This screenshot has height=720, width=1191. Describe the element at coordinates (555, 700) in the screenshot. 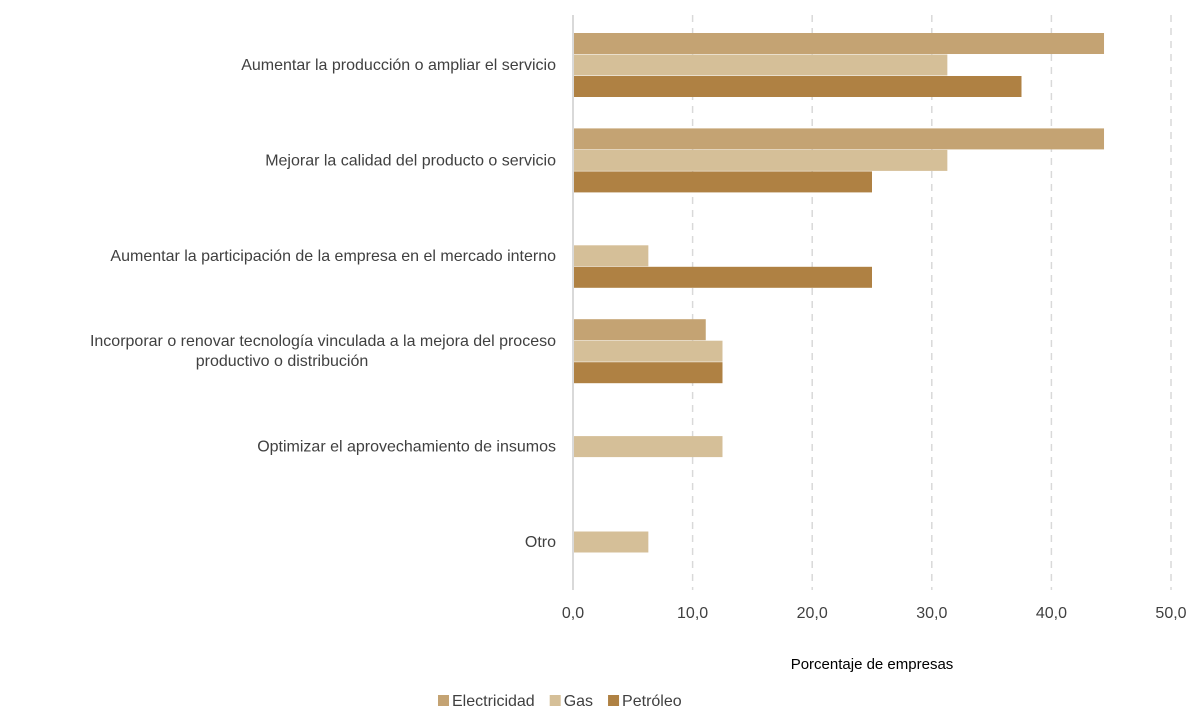

I see `legend-swatch-gas` at that location.